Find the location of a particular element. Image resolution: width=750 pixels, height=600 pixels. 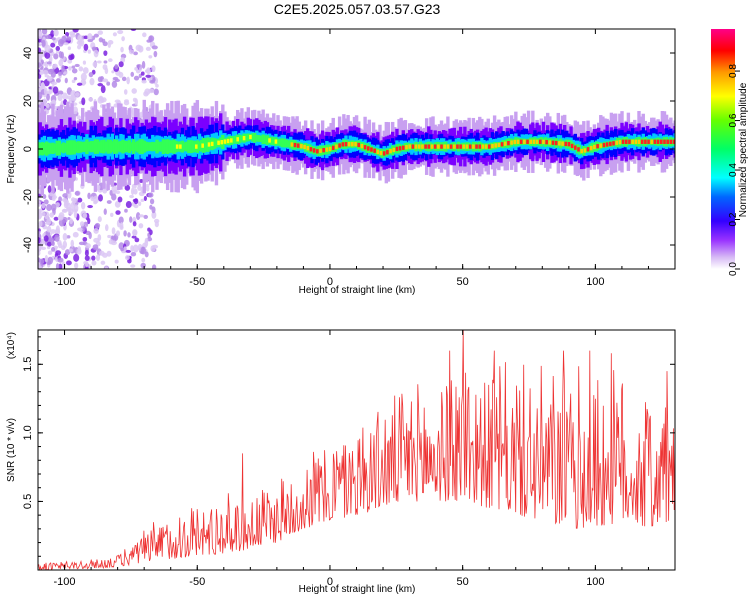

colorbar-tick-label: 0.6 is located at coordinates (733, 120).